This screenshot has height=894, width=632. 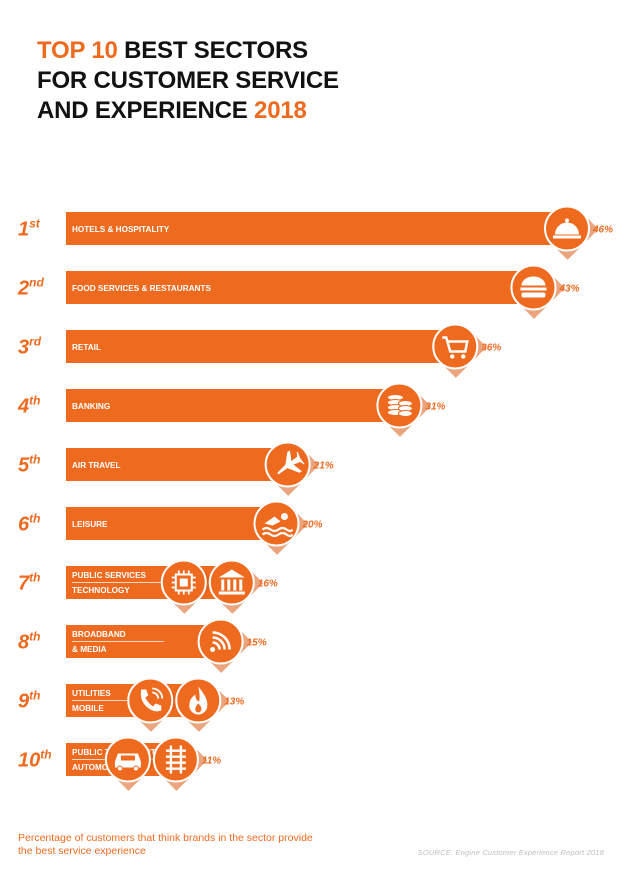 What do you see at coordinates (101, 590) in the screenshot?
I see `category-label: TECHNOLOGY` at bounding box center [101, 590].